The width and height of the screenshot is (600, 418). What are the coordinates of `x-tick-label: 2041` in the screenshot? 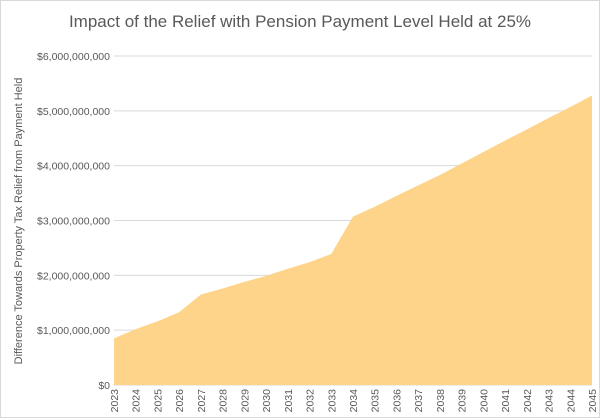 It's located at (506, 401).